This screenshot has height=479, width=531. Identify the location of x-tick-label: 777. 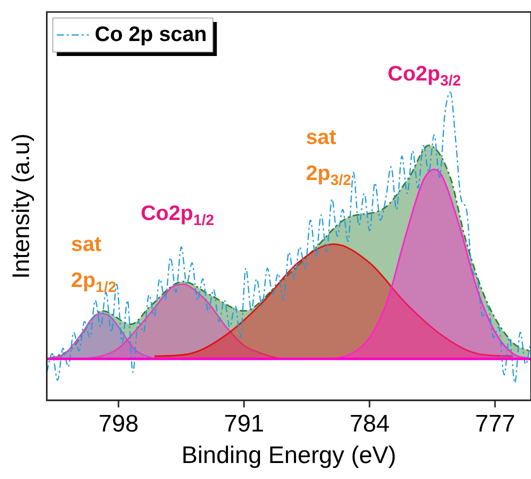
(495, 424).